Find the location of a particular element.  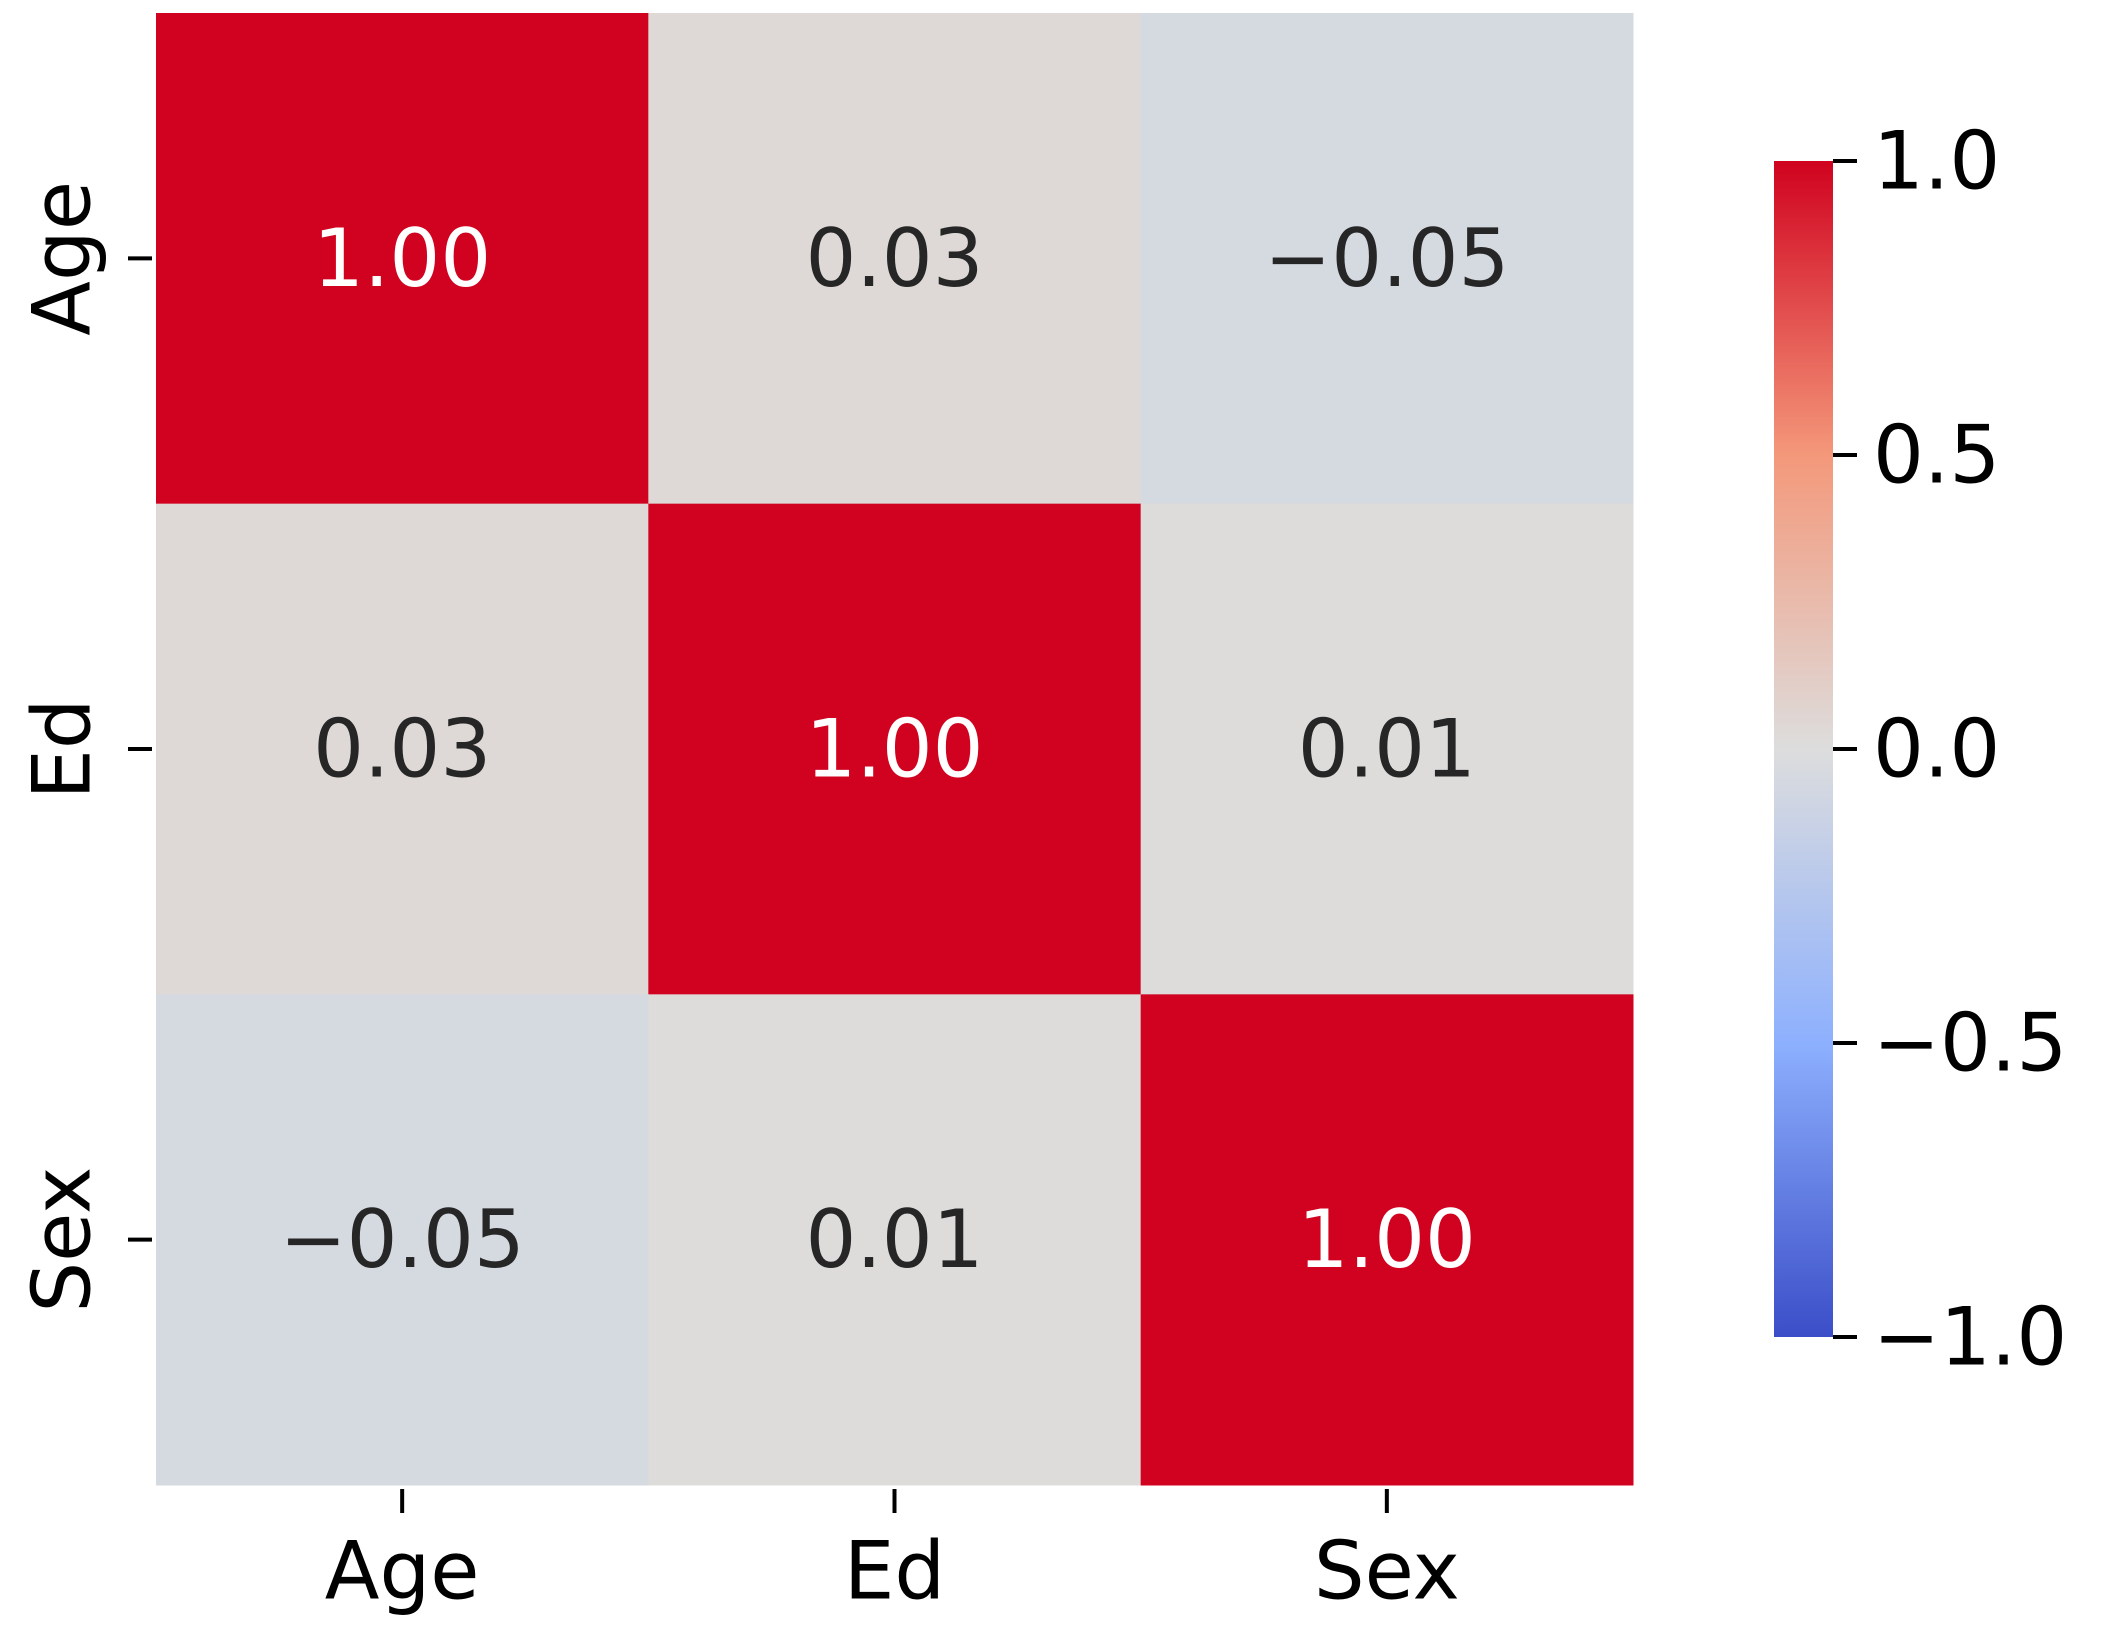

y-tick-label: Age is located at coordinates (62, 258).